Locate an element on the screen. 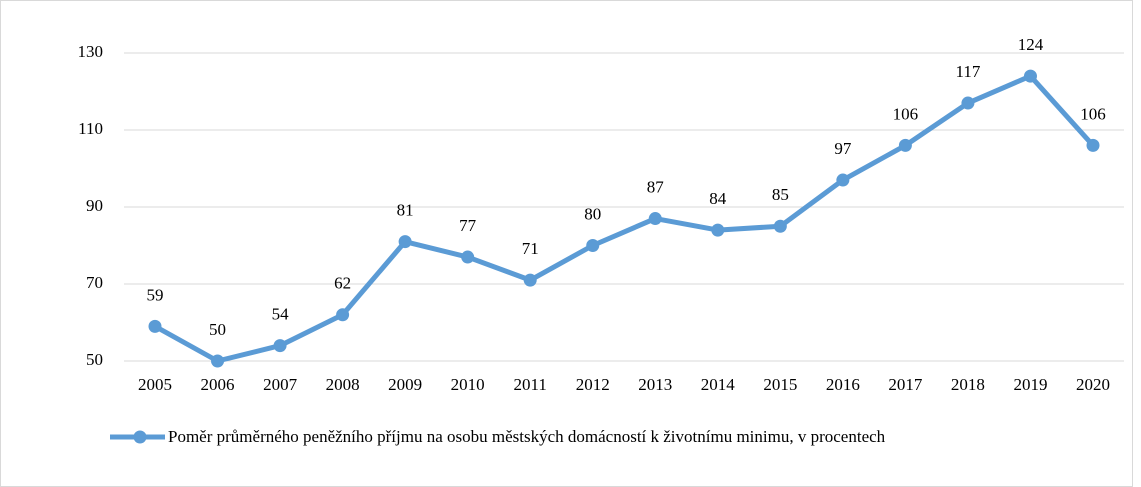 The width and height of the screenshot is (1141, 487). data-label: 81 is located at coordinates (405, 210).